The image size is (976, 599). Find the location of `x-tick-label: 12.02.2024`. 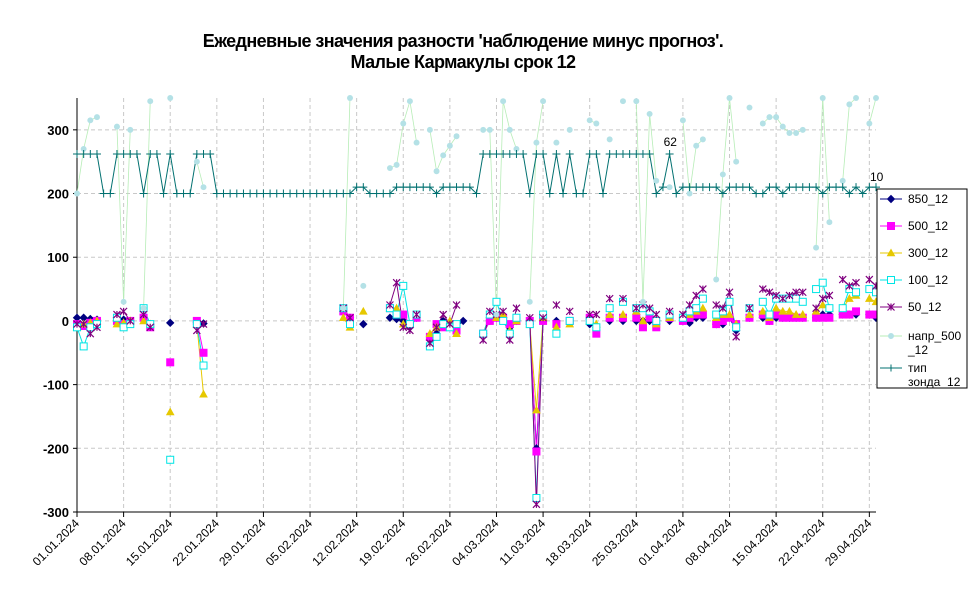

x-tick-label: 12.02.2024 is located at coordinates (335, 542).